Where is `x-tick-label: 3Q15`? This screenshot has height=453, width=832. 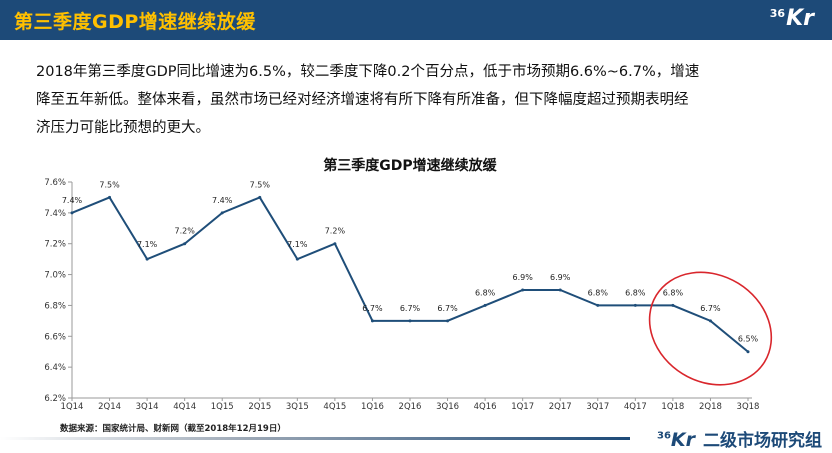 x-tick-label: 3Q15 is located at coordinates (297, 407).